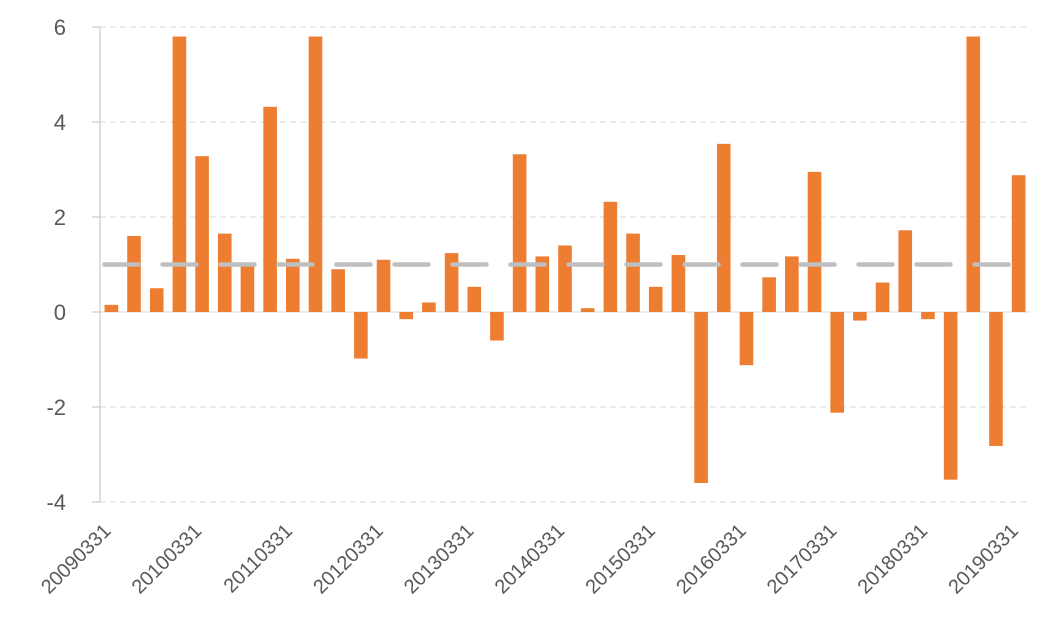  Describe the element at coordinates (56, 502) in the screenshot. I see `y-tick-label: -4` at that location.